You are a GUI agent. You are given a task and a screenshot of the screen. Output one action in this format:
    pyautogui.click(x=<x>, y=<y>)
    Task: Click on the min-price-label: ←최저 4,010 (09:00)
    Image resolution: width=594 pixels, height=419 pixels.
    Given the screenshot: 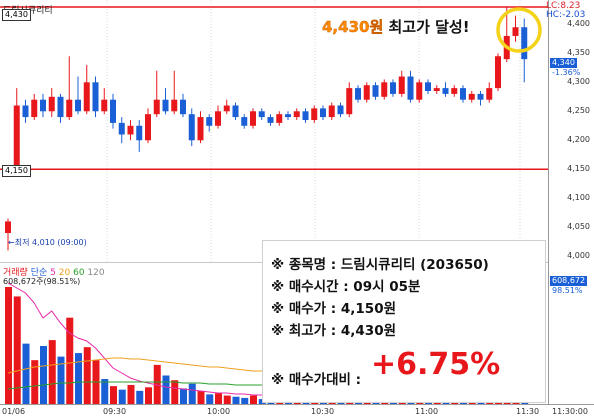 What is the action you would take?
    pyautogui.click(x=47, y=242)
    